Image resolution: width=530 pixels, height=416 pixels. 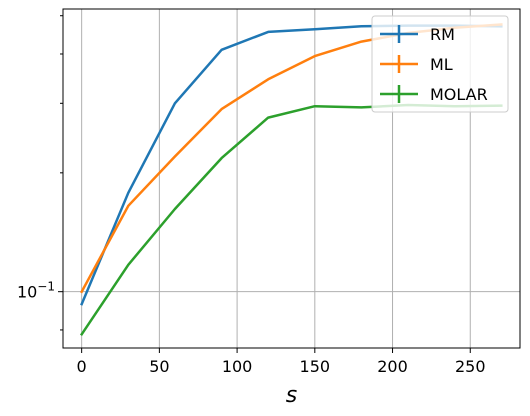 I want to click on legend-label-molar: MOLAR, so click(x=459, y=94).